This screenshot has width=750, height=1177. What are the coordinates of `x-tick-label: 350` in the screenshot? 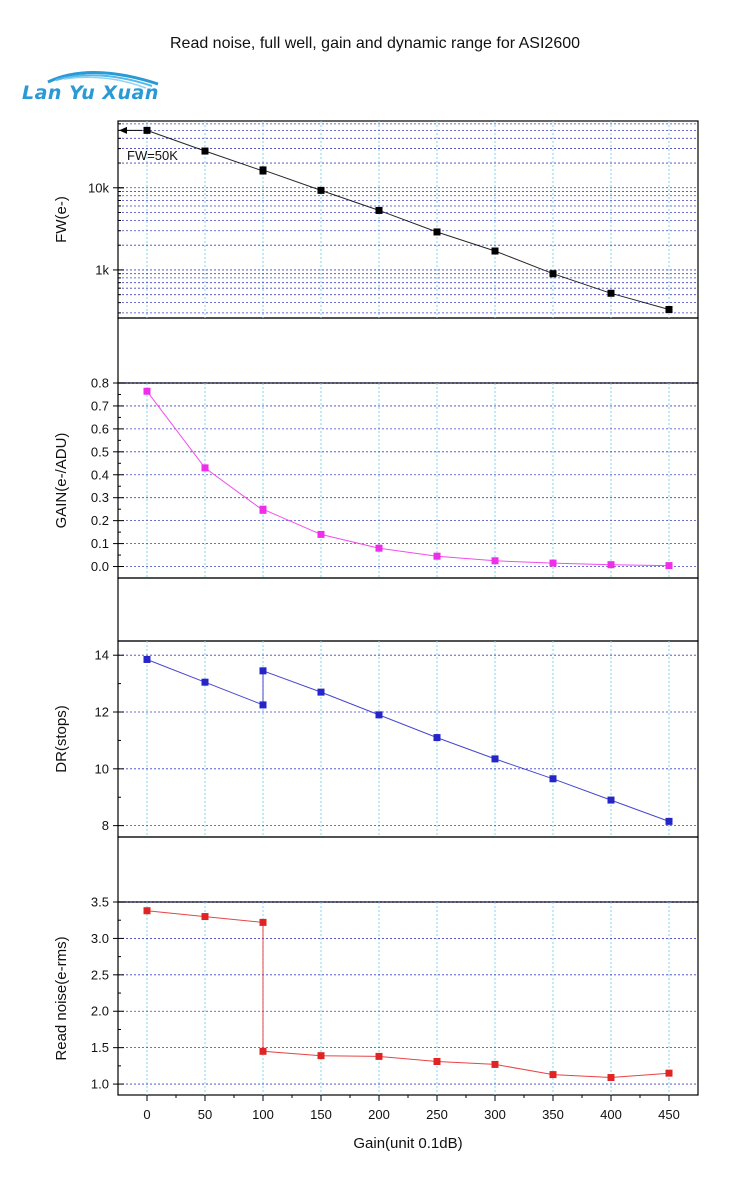 It's located at (553, 1114).